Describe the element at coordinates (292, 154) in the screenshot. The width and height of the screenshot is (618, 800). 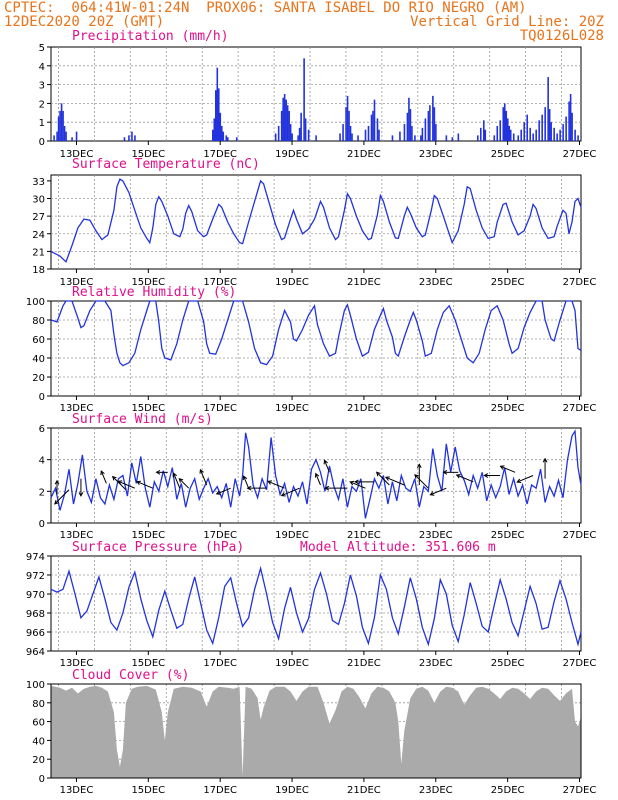
I see `precip-xtick-label: 19DEC` at that location.